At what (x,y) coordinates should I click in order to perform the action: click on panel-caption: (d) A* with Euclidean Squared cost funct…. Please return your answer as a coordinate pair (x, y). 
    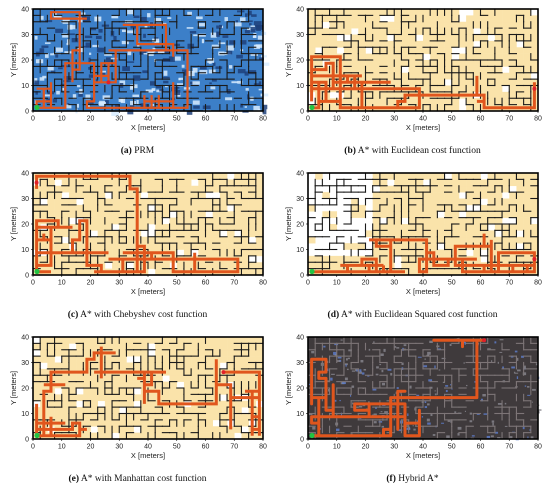
    Looking at the image, I should click on (412, 315).